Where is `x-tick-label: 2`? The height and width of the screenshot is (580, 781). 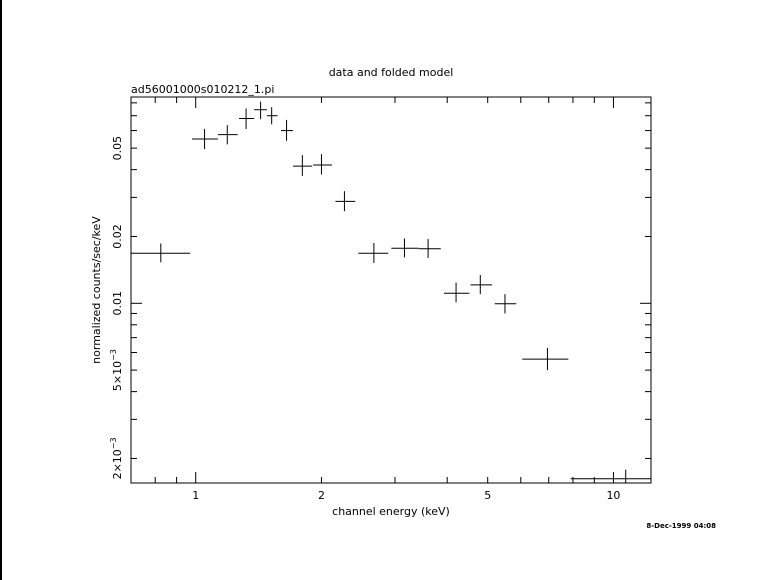 x-tick-label: 2 is located at coordinates (321, 495).